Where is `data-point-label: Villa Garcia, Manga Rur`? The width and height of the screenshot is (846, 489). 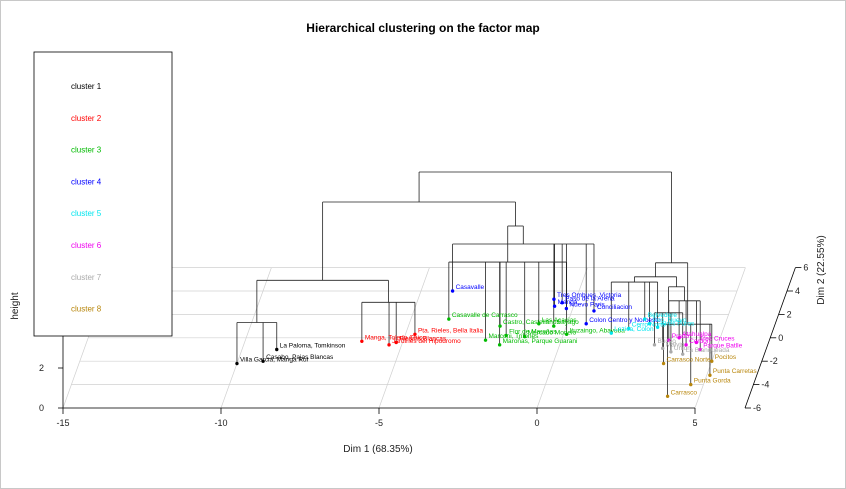 data-point-label: Villa Garcia, Manga Rur is located at coordinates (275, 360).